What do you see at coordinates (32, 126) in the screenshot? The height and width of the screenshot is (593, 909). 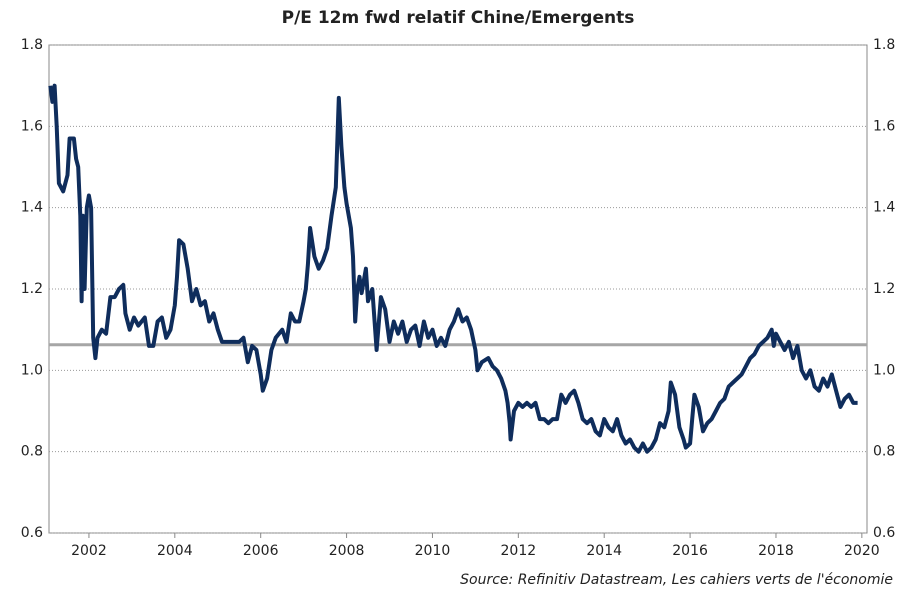 I see `y-tick-label: 1.6` at bounding box center [32, 126].